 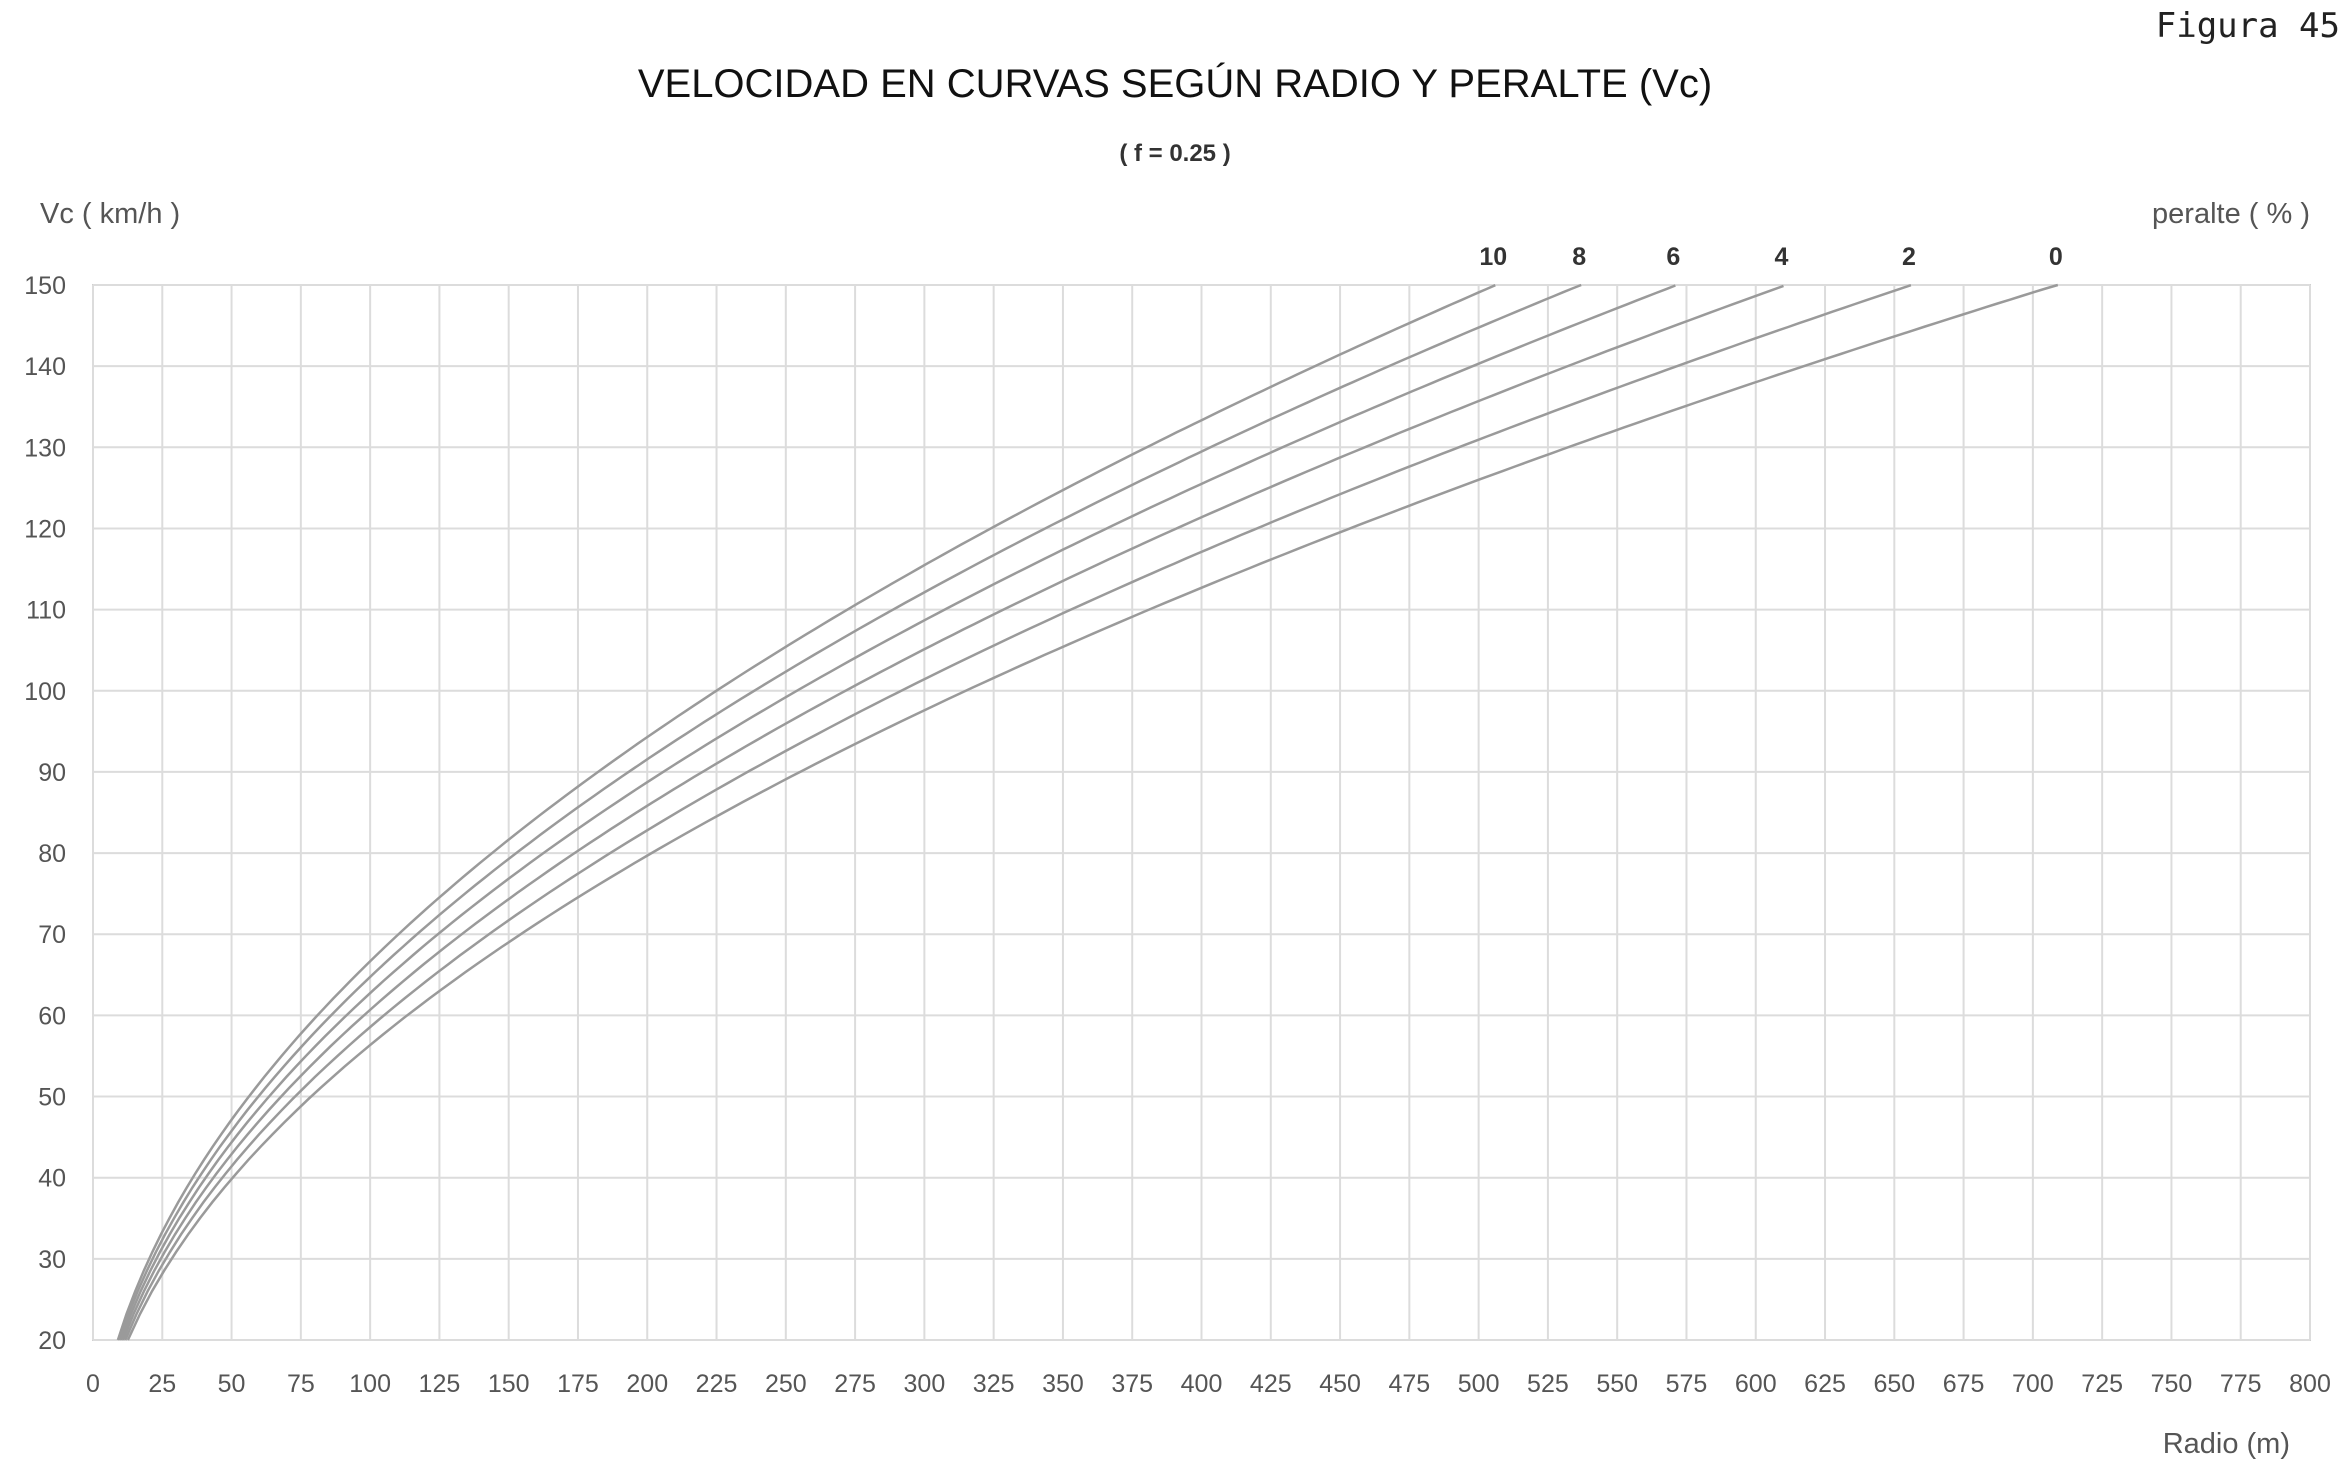 I want to click on x-tick-label: 25, so click(x=162, y=1384).